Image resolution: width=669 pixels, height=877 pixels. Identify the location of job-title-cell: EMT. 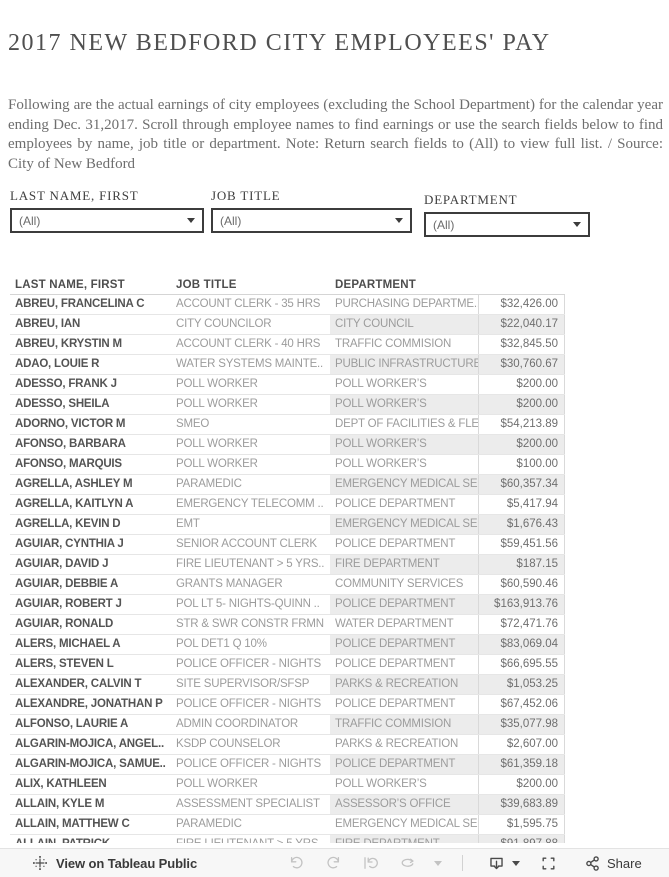
(188, 524).